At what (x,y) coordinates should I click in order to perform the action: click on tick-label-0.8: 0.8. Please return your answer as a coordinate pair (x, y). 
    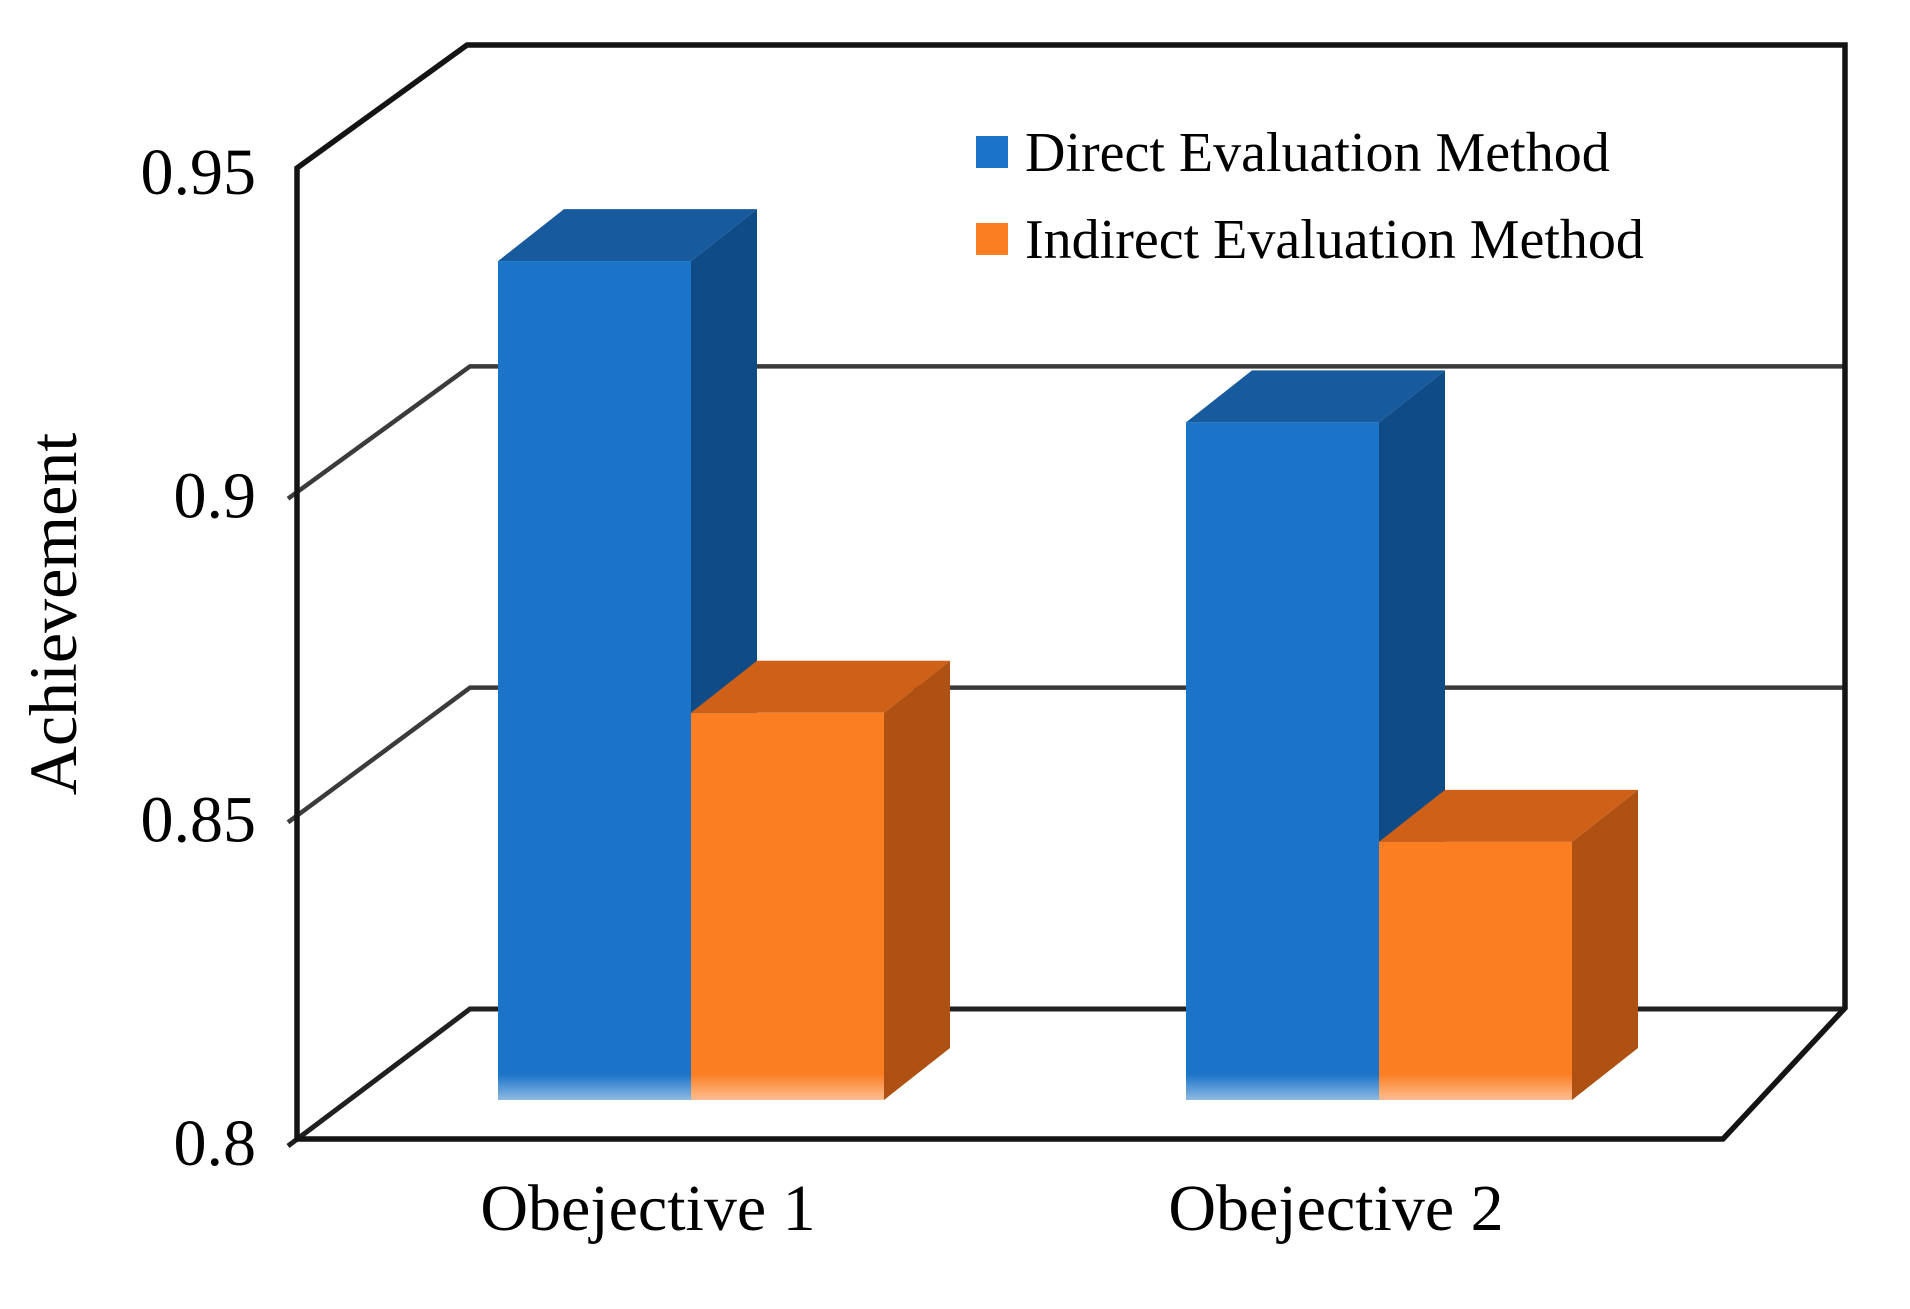
    Looking at the image, I should click on (215, 1143).